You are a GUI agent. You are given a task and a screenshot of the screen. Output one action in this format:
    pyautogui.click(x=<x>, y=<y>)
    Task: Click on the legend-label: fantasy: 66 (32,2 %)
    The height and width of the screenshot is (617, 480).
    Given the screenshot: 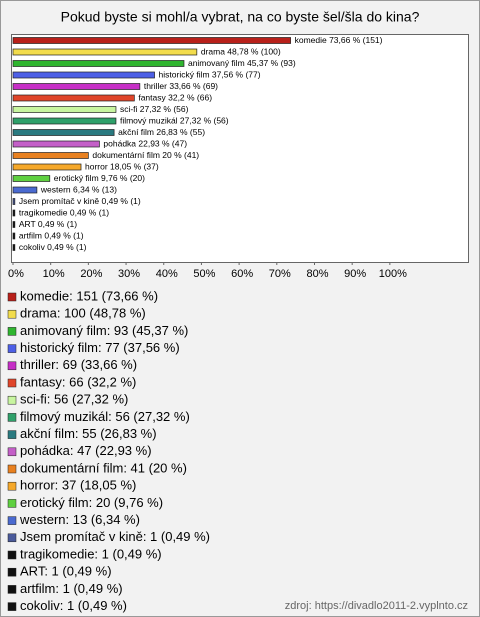 What is the action you would take?
    pyautogui.click(x=78, y=381)
    